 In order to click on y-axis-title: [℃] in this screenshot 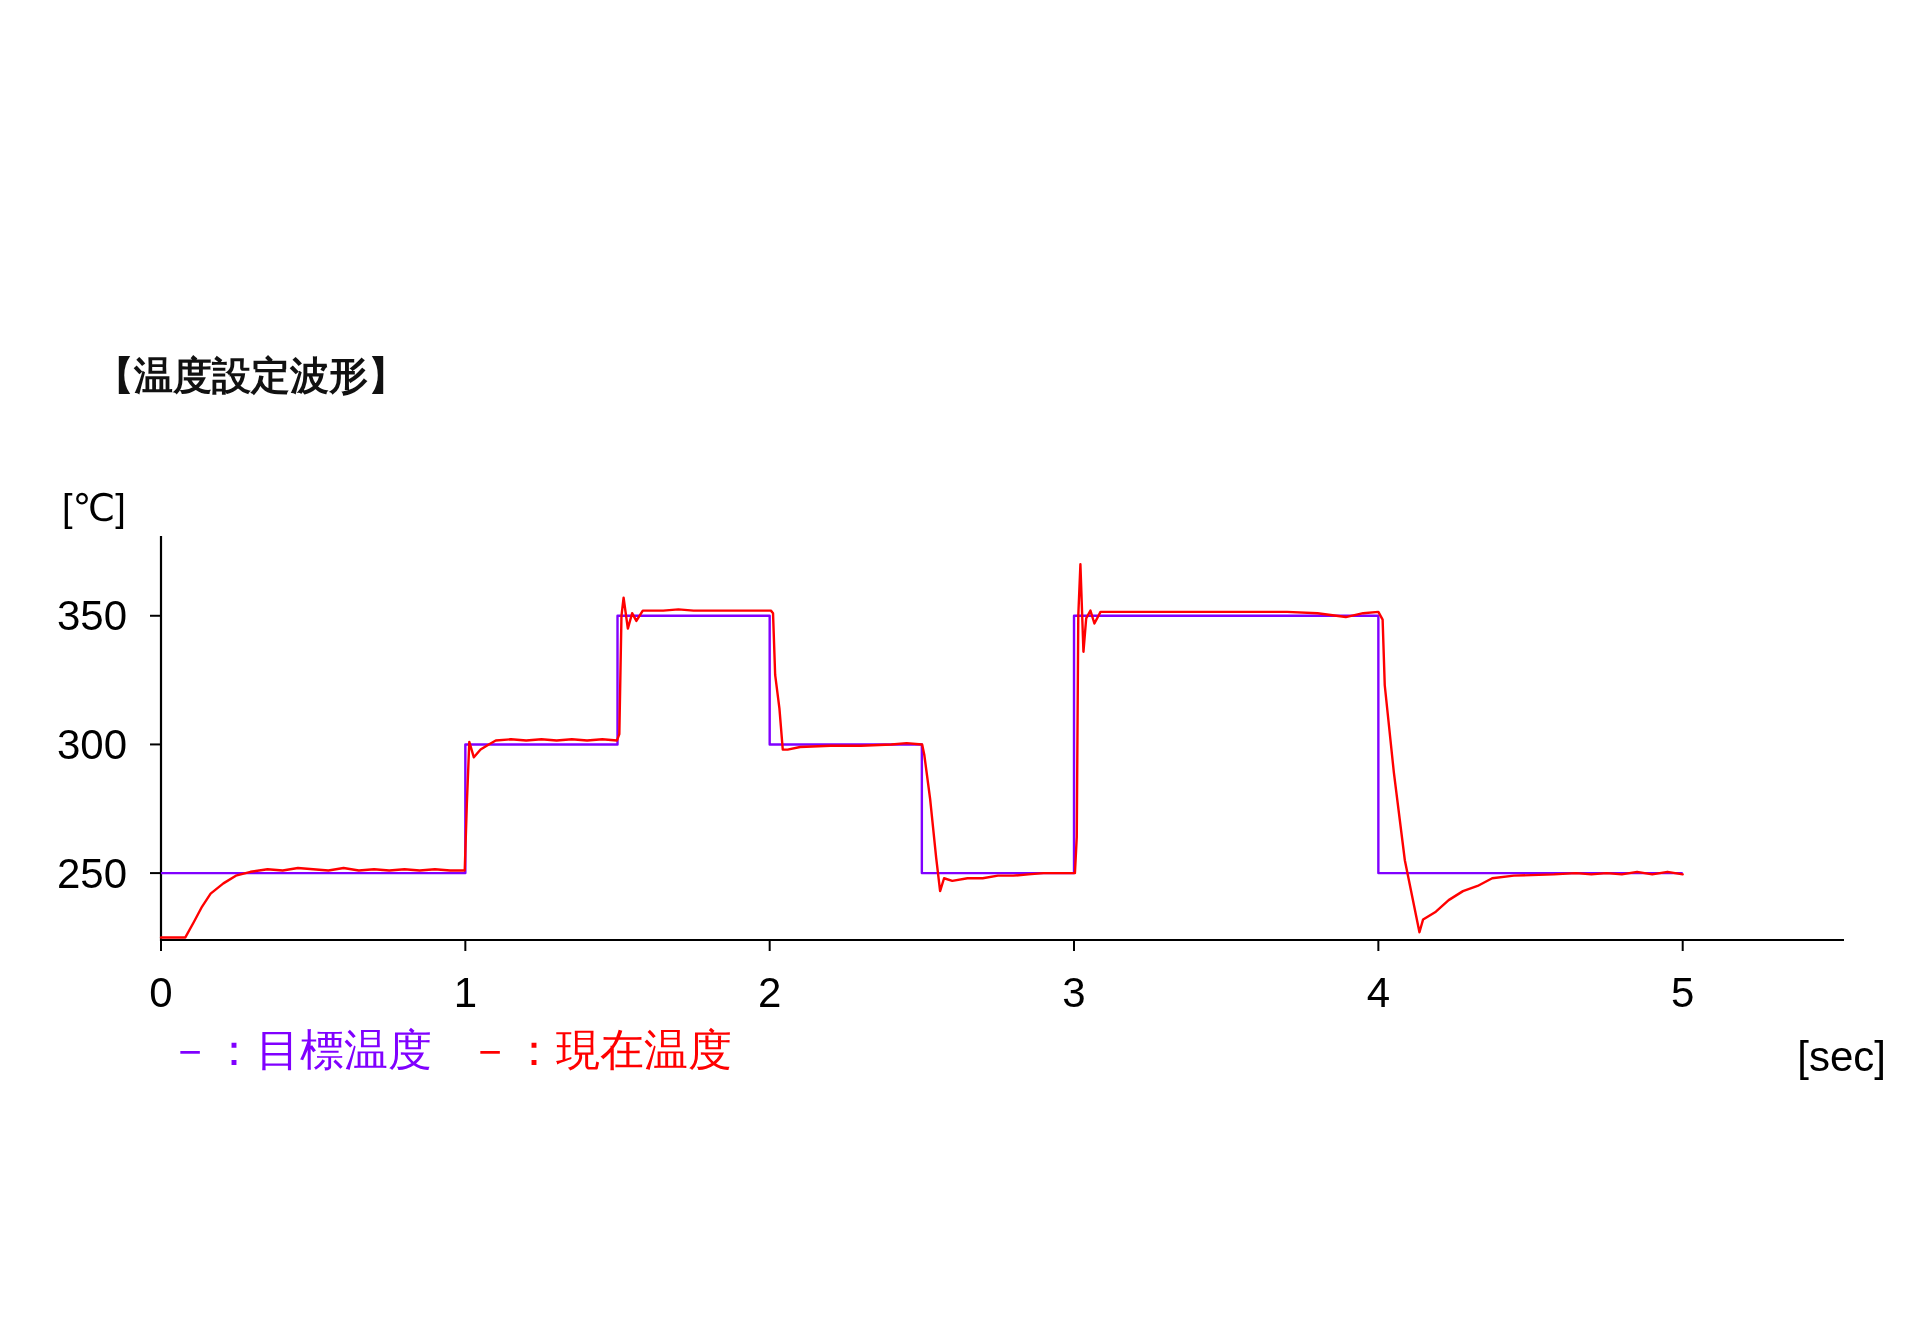, I will do `click(94, 508)`.